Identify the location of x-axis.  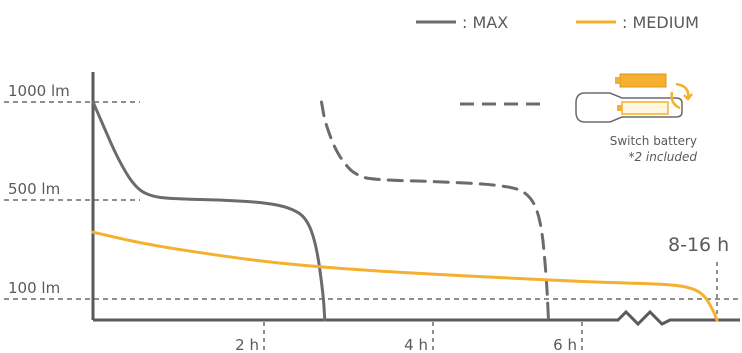
(416, 318).